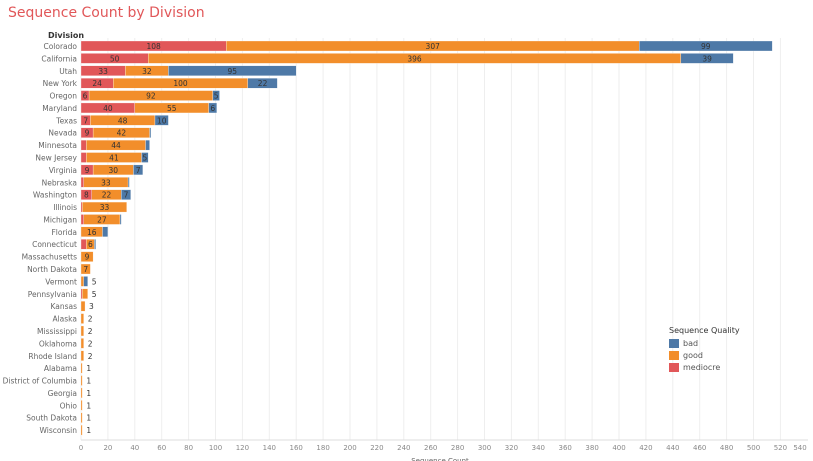 The width and height of the screenshot is (813, 461). I want to click on legend-item-bad: bad, so click(704, 343).